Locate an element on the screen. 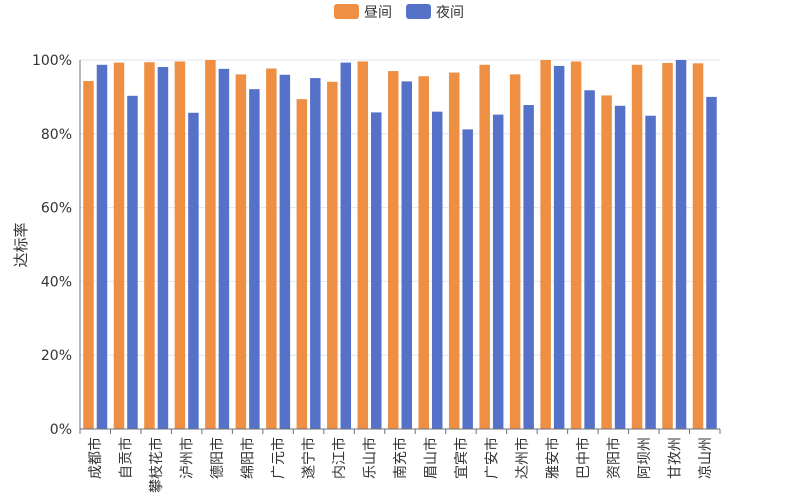 This screenshot has width=800, height=504. x-tick-label: 自贡市 is located at coordinates (126, 458).